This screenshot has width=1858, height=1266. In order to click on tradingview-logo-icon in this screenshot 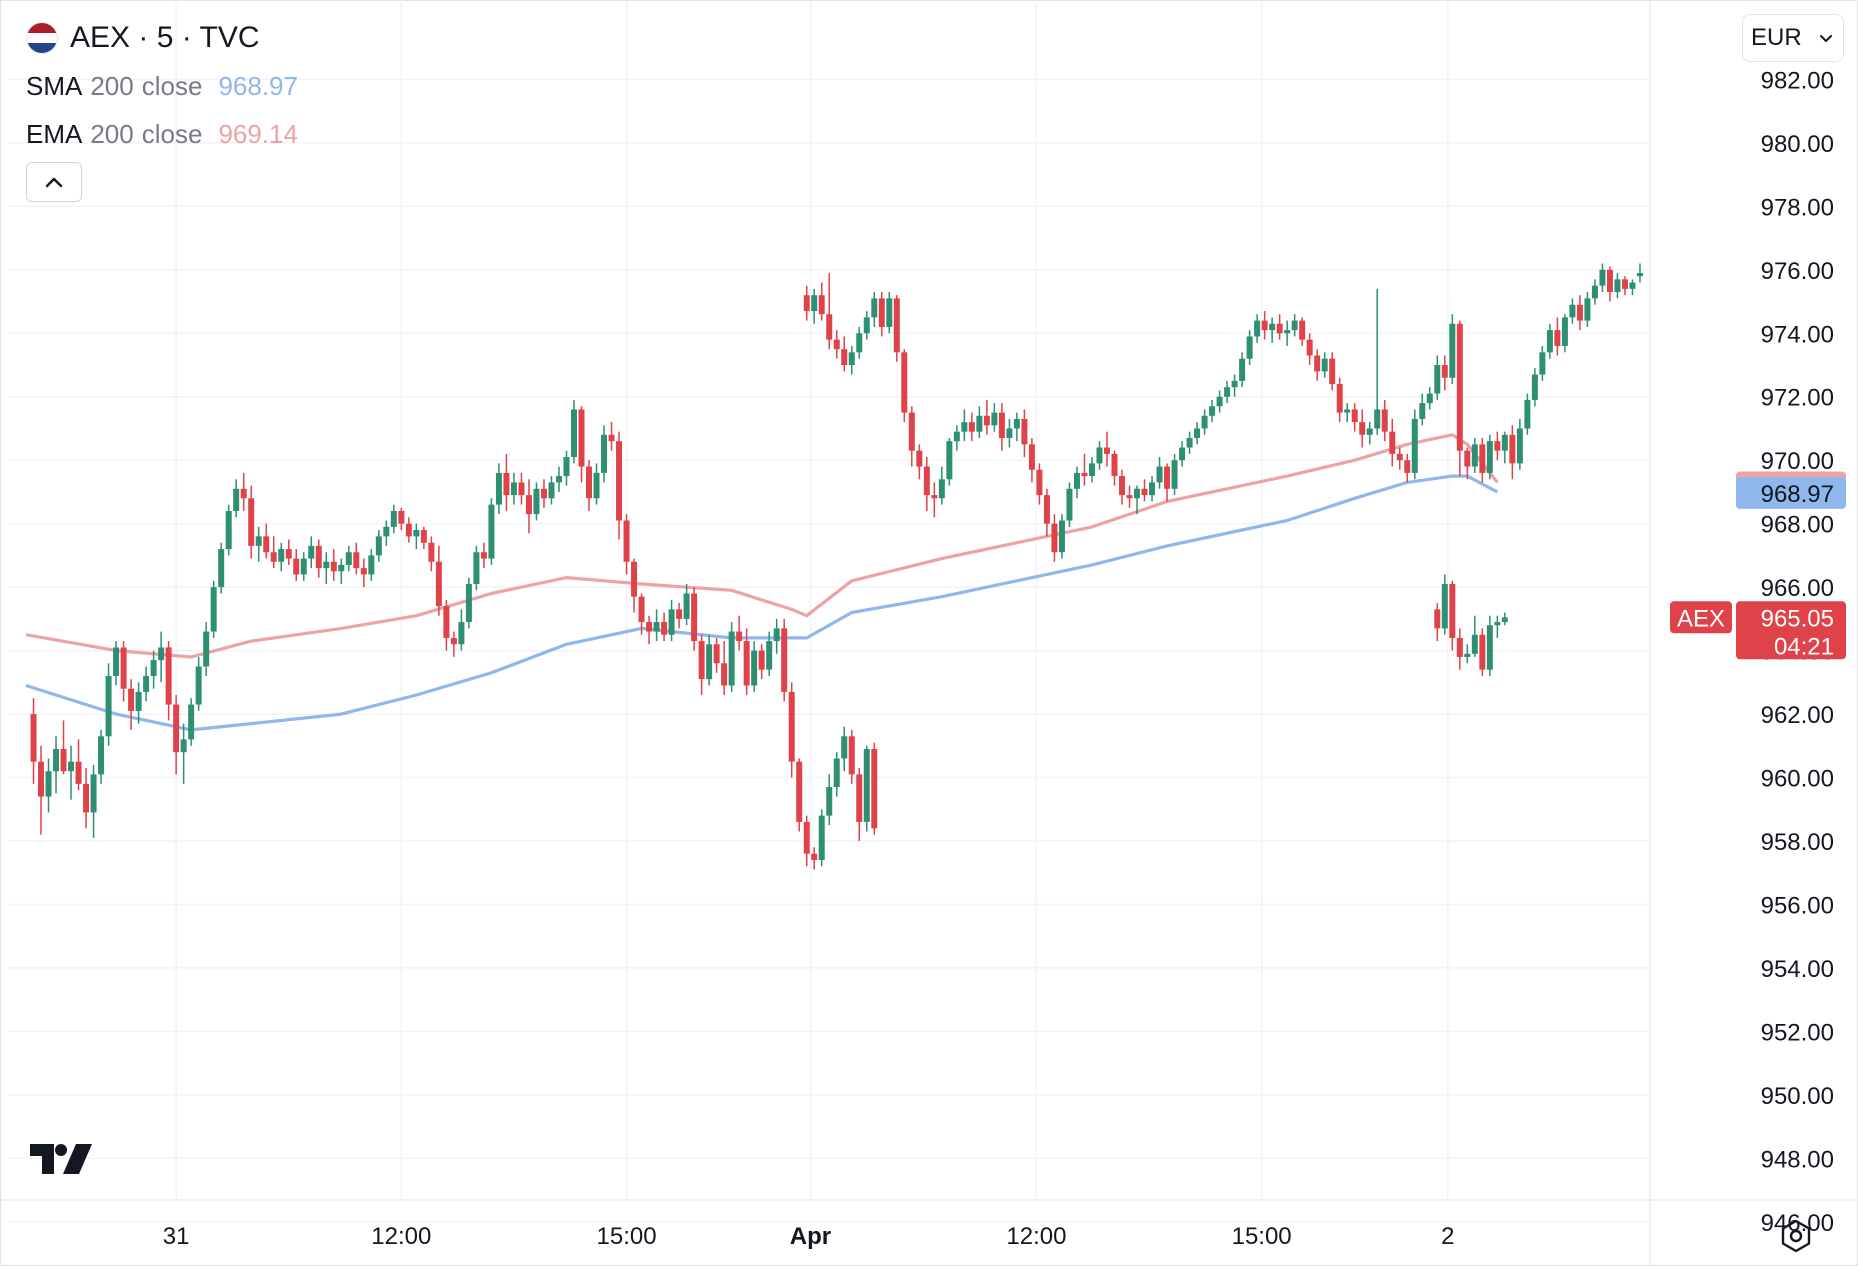, I will do `click(61, 1160)`.